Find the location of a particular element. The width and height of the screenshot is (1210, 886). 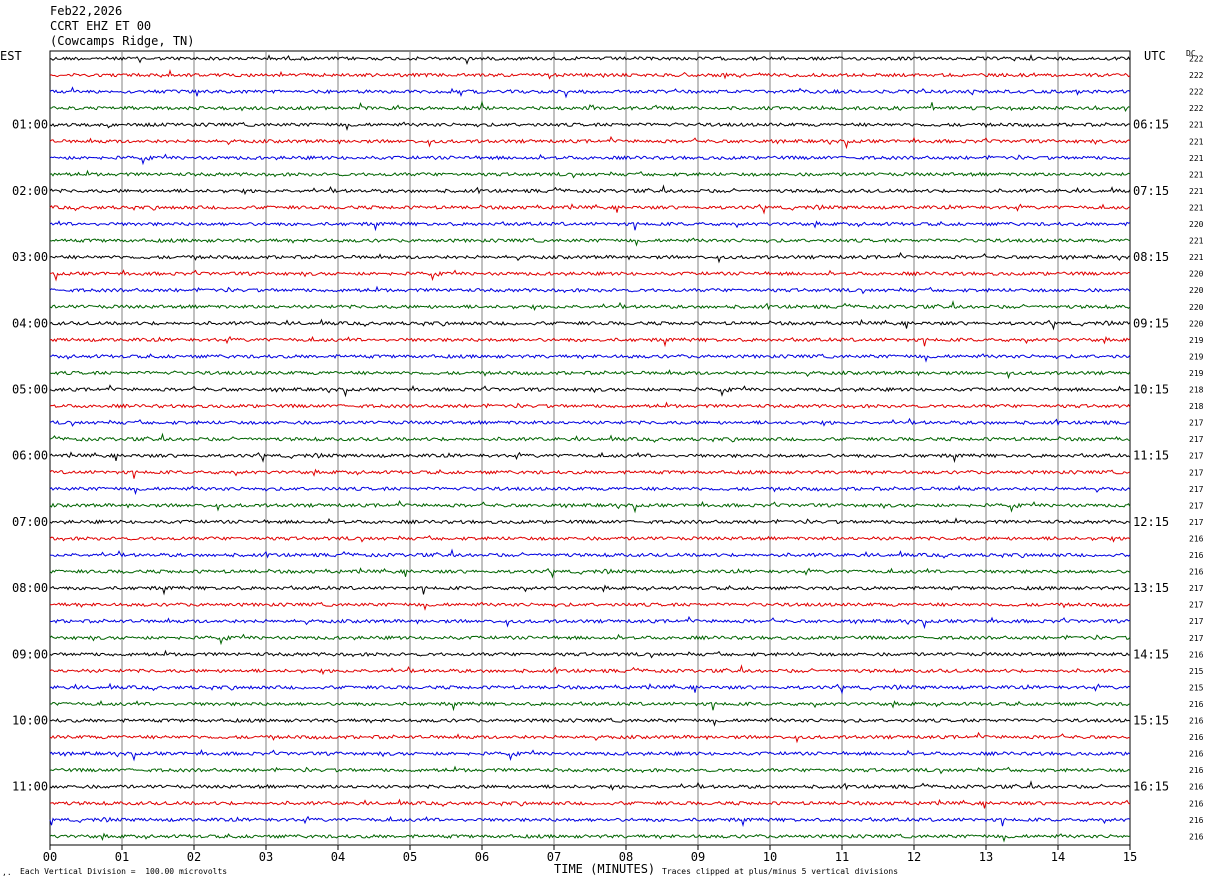

left-hour-label: 10:00 is located at coordinates (30, 721).